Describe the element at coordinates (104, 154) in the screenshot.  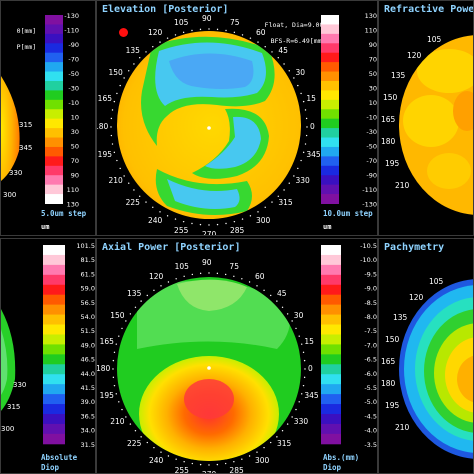
I see `angle-label: 195` at that location.